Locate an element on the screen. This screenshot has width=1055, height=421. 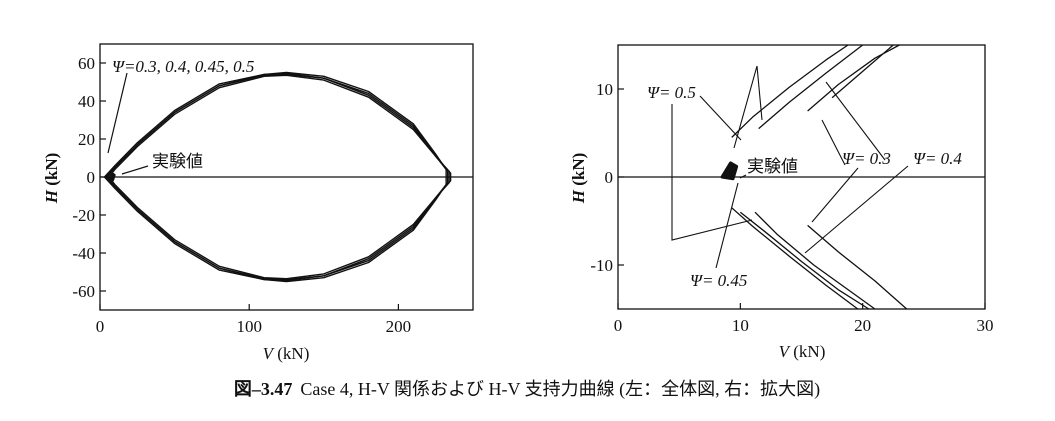
psi-045-annotation: Ψ= 0.45 is located at coordinates (718, 280).